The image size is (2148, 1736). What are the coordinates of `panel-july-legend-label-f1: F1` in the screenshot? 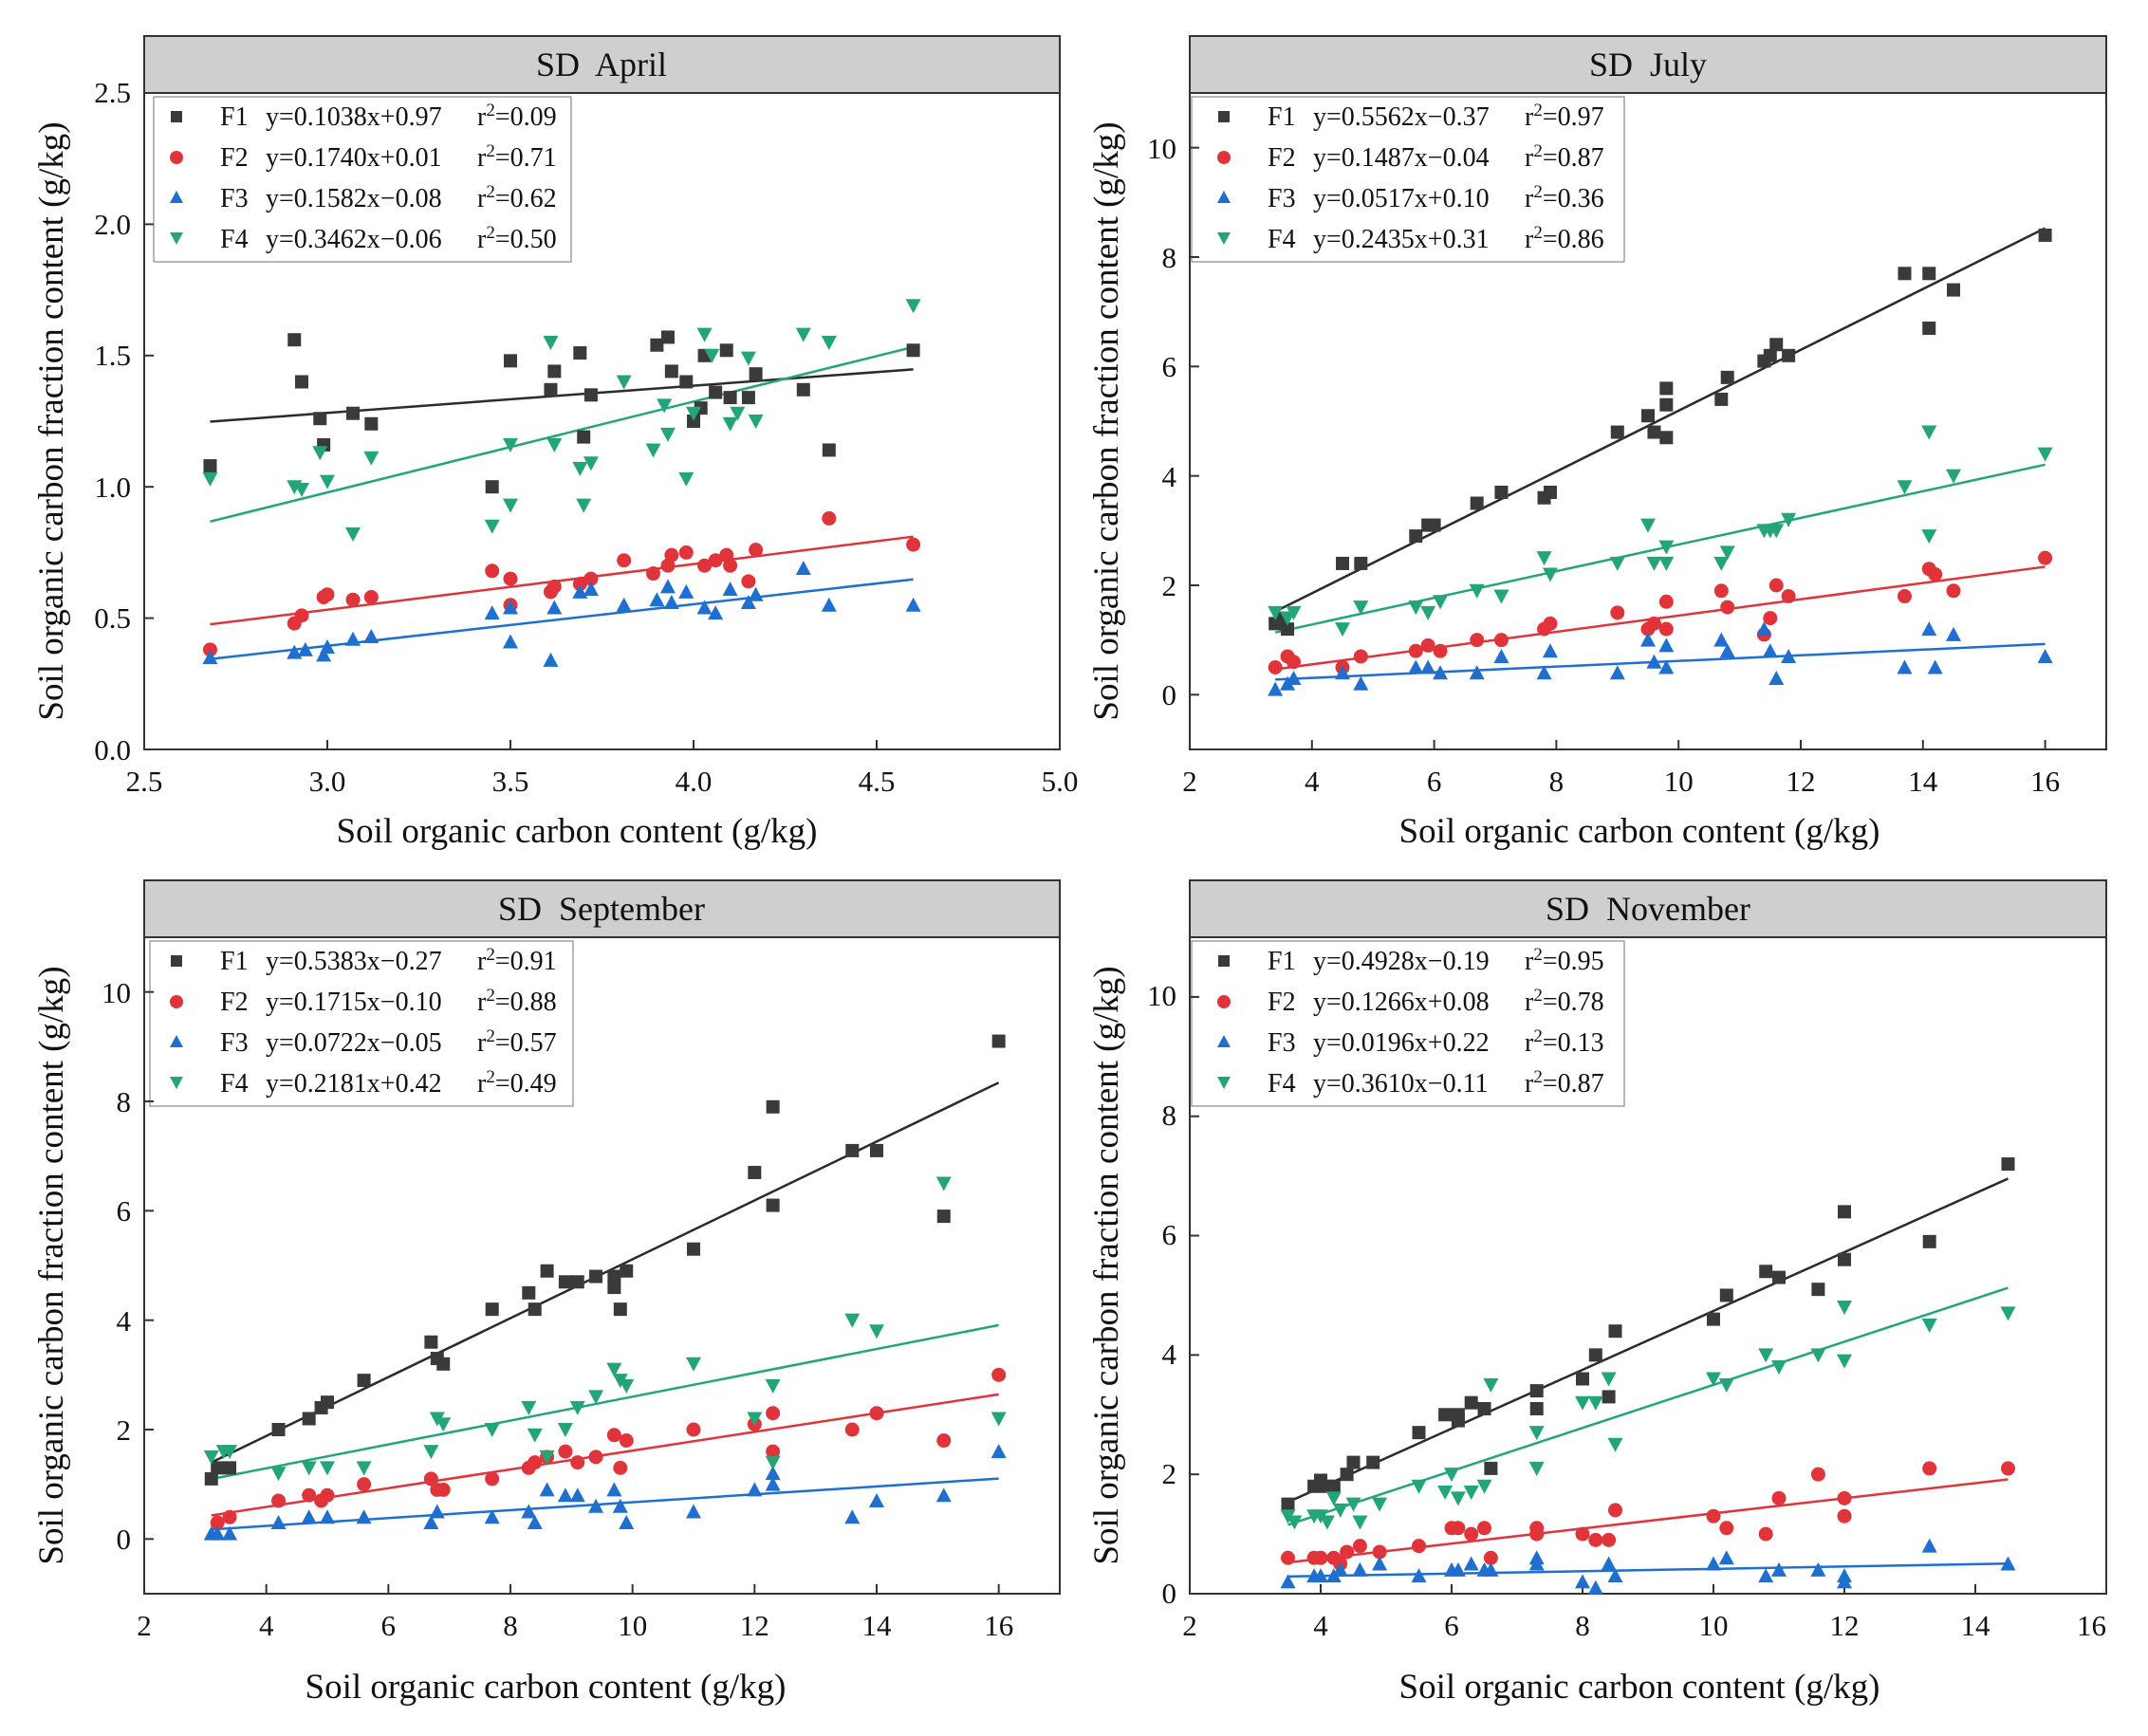 It's located at (1282, 117).